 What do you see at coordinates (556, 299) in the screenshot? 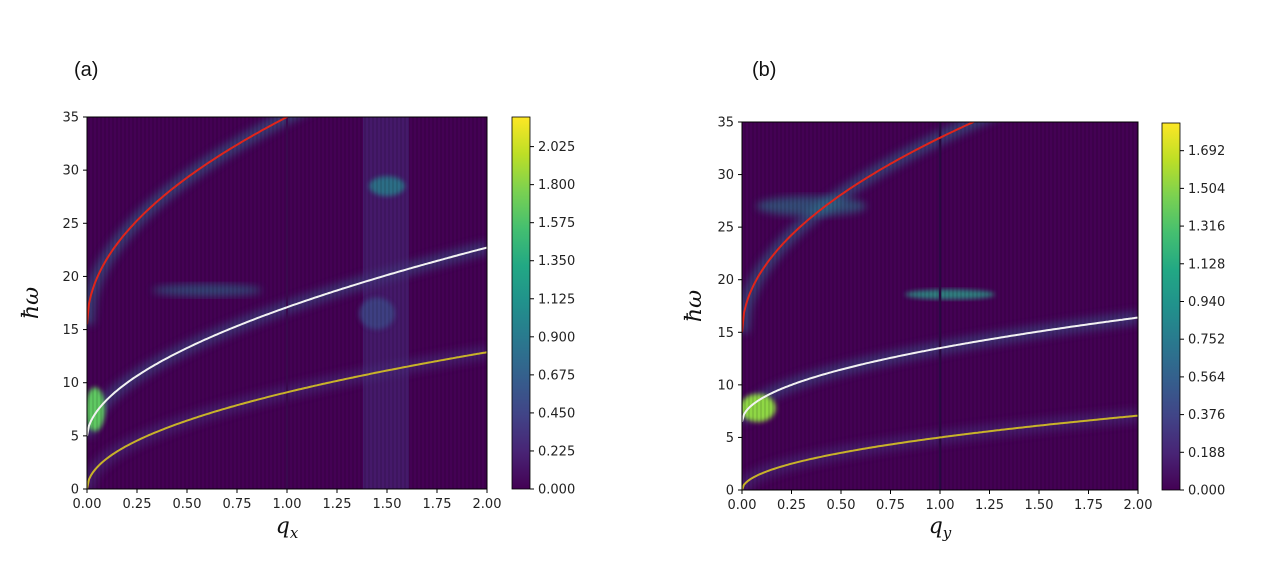
I see `colorbar-tick-label: 1.125` at bounding box center [556, 299].